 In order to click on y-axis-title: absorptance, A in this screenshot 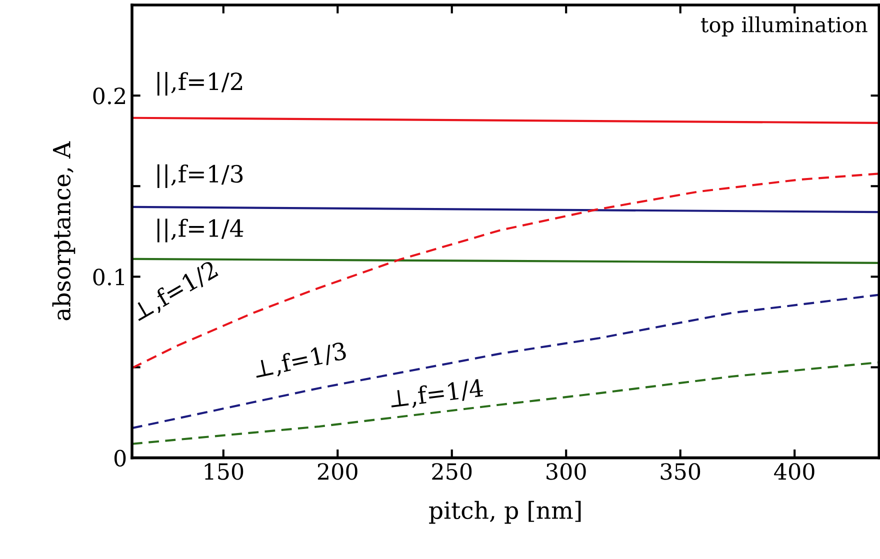, I will do `click(64, 230)`.